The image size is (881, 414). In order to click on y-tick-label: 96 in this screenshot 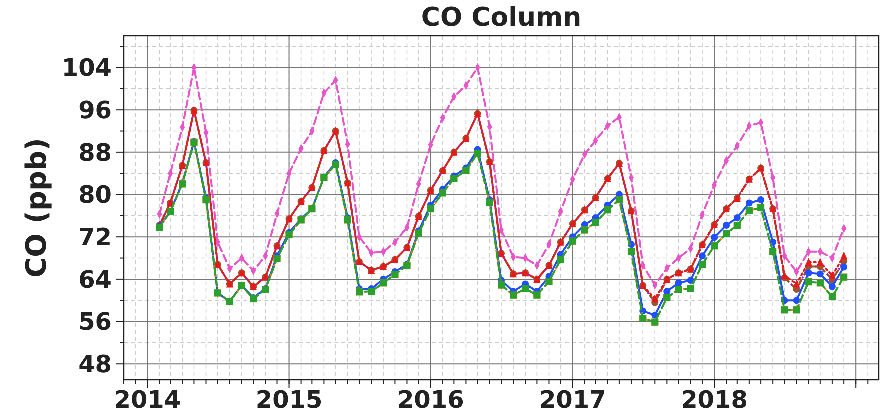, I will do `click(95, 110)`.